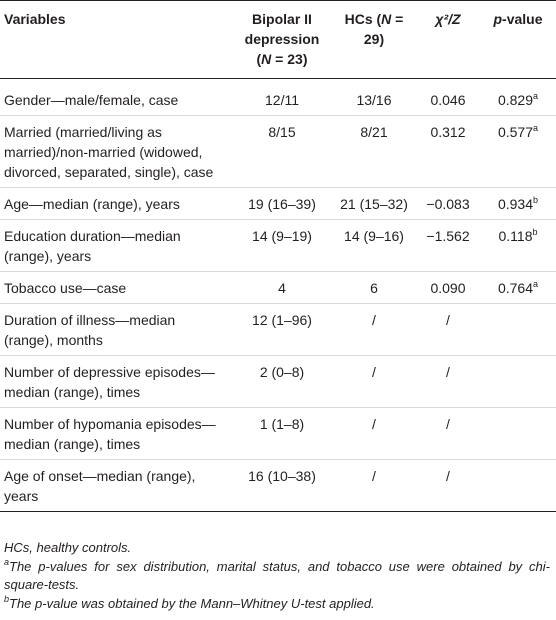  What do you see at coordinates (282, 485) in the screenshot?
I see `cell-bipolar: 16 (10–38)` at bounding box center [282, 485].